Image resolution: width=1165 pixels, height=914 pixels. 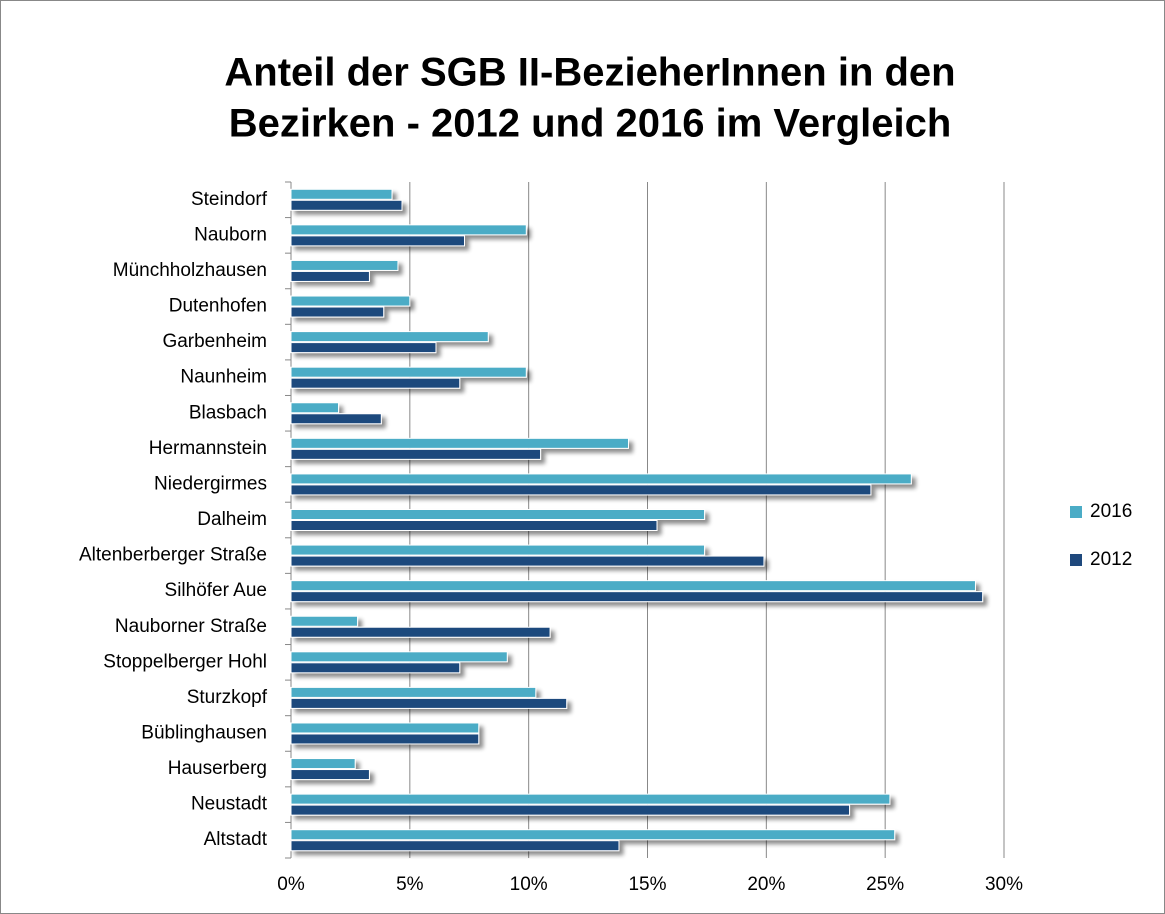 I want to click on y-tick-label: Dutenhofen, so click(x=218, y=306).